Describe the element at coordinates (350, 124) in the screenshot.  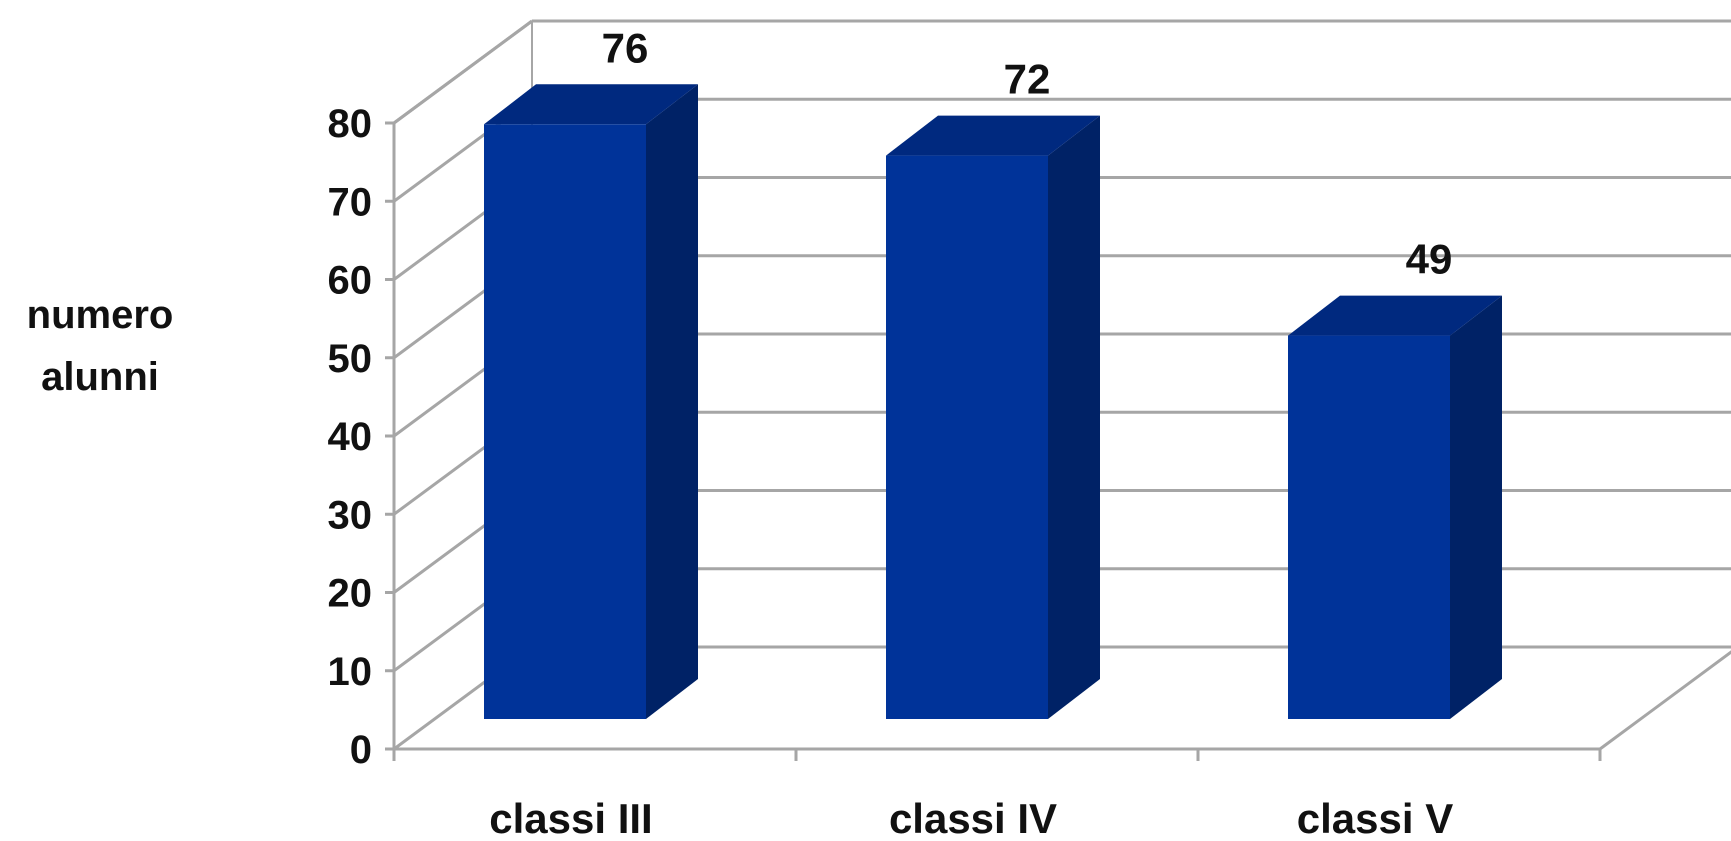
I see `y-tick-label: 80` at that location.